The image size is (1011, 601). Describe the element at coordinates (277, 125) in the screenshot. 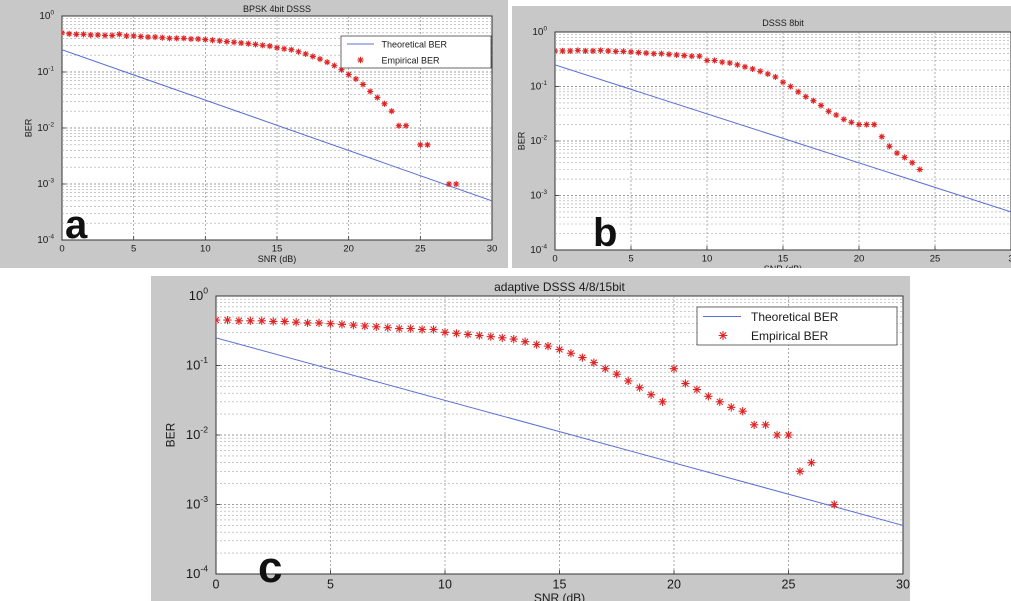

I see `theoretical-ber-line` at that location.